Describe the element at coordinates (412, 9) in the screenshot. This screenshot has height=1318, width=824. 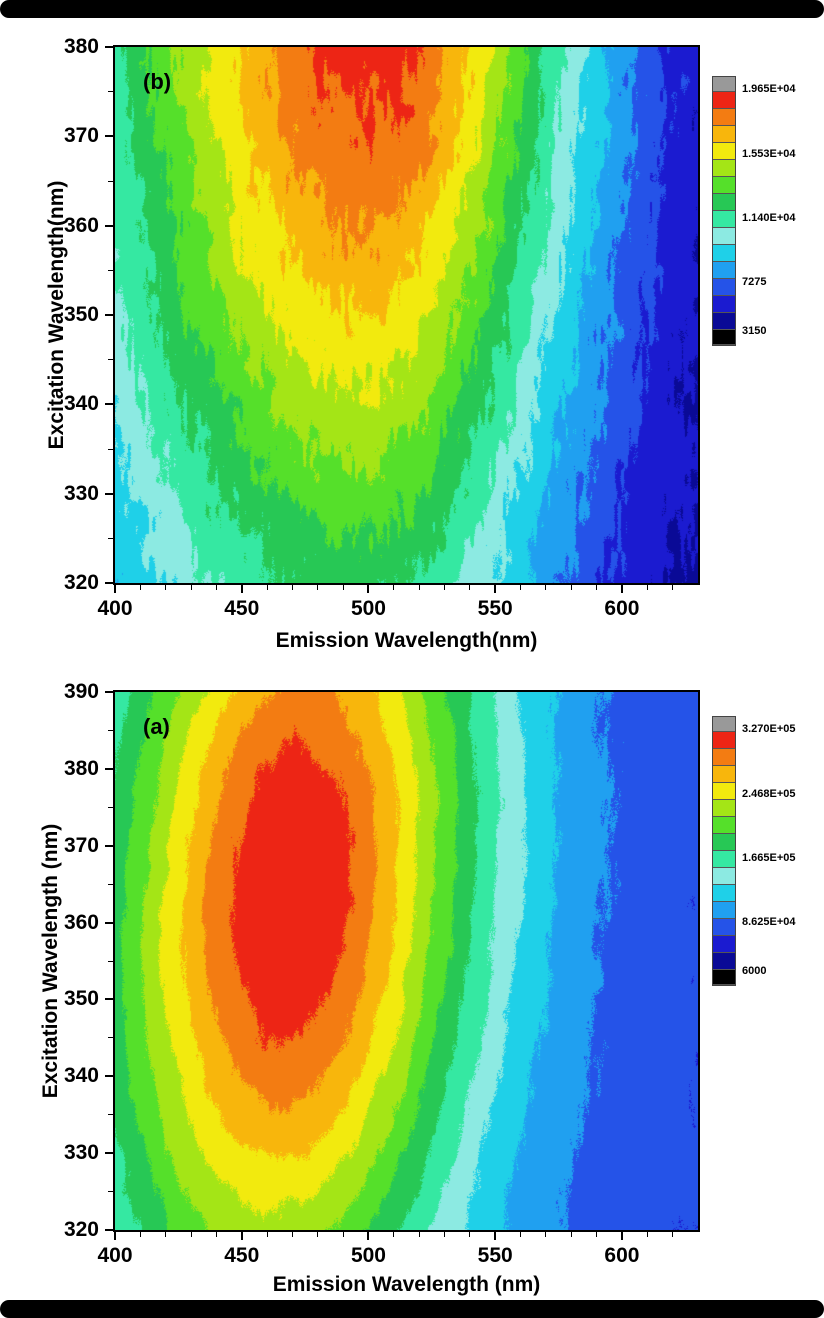
I see `top-border-bar` at that location.